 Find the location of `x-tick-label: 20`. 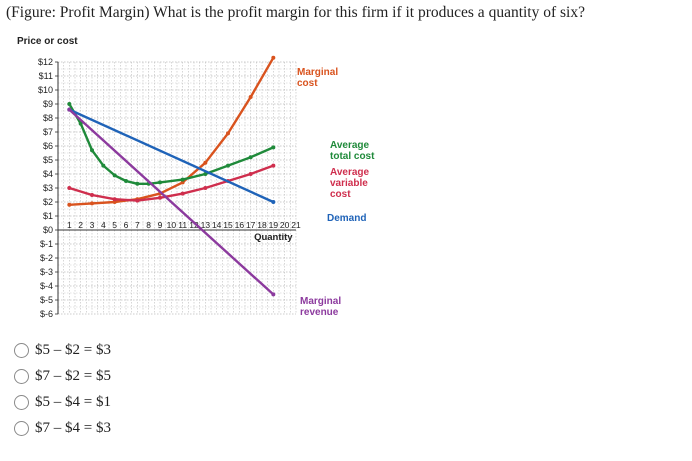

x-tick-label: 20 is located at coordinates (285, 225).